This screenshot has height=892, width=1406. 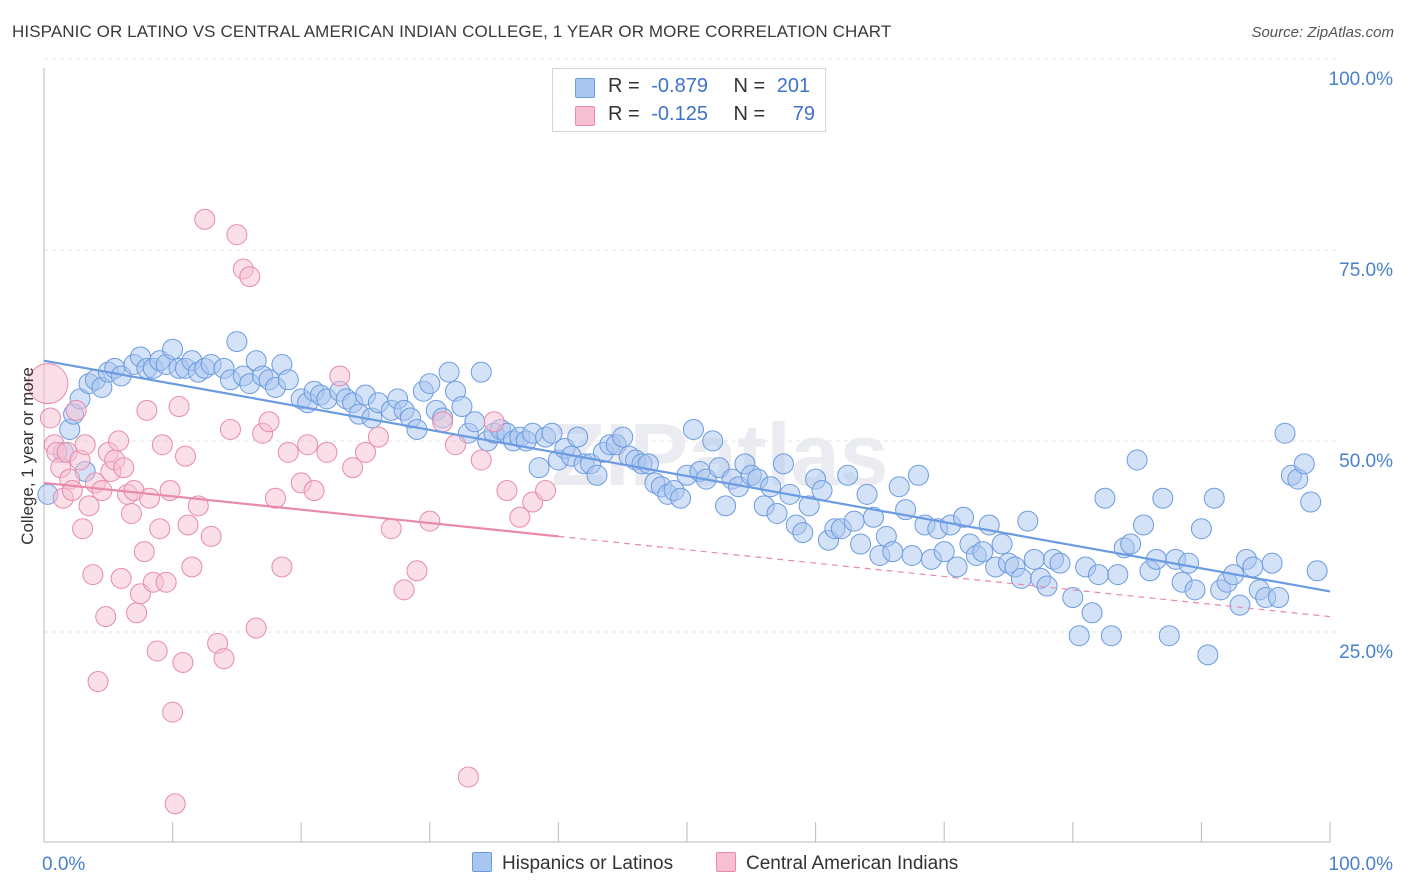 What do you see at coordinates (1322, 32) in the screenshot?
I see `source-credit: Source: ZipAtlas.com` at bounding box center [1322, 32].